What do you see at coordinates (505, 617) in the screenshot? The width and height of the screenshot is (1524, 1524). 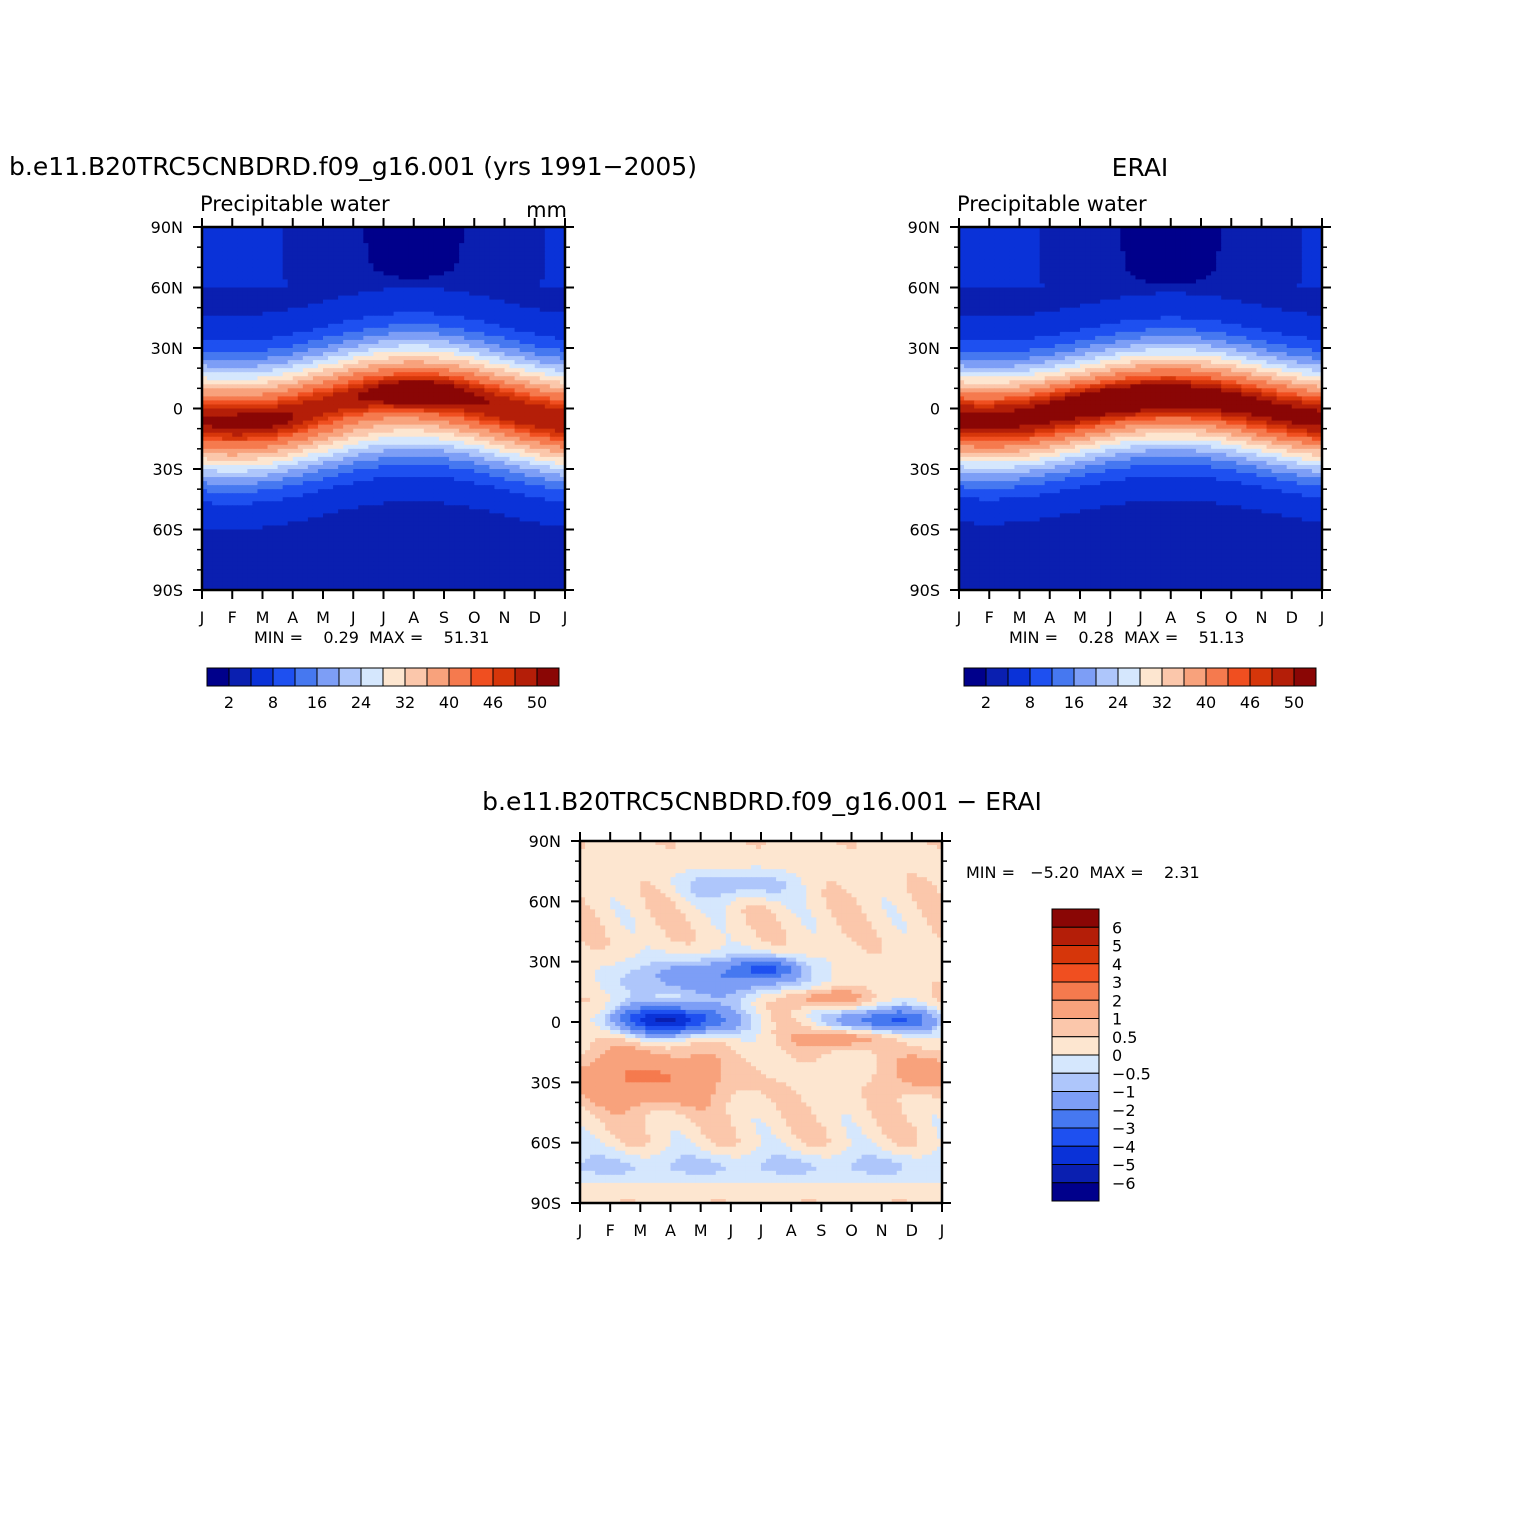 I see `model-x-tick-label: N` at bounding box center [505, 617].